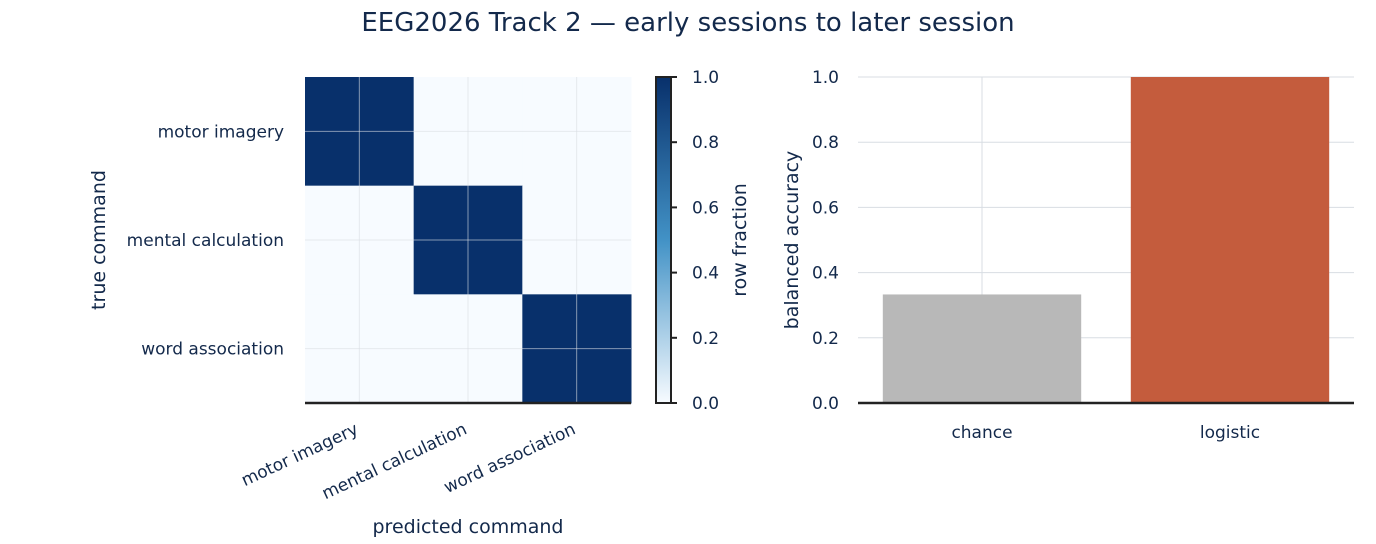  What do you see at coordinates (1105, 433) in the screenshot?
I see `bar-x-ticks: chance logistic` at bounding box center [1105, 433].